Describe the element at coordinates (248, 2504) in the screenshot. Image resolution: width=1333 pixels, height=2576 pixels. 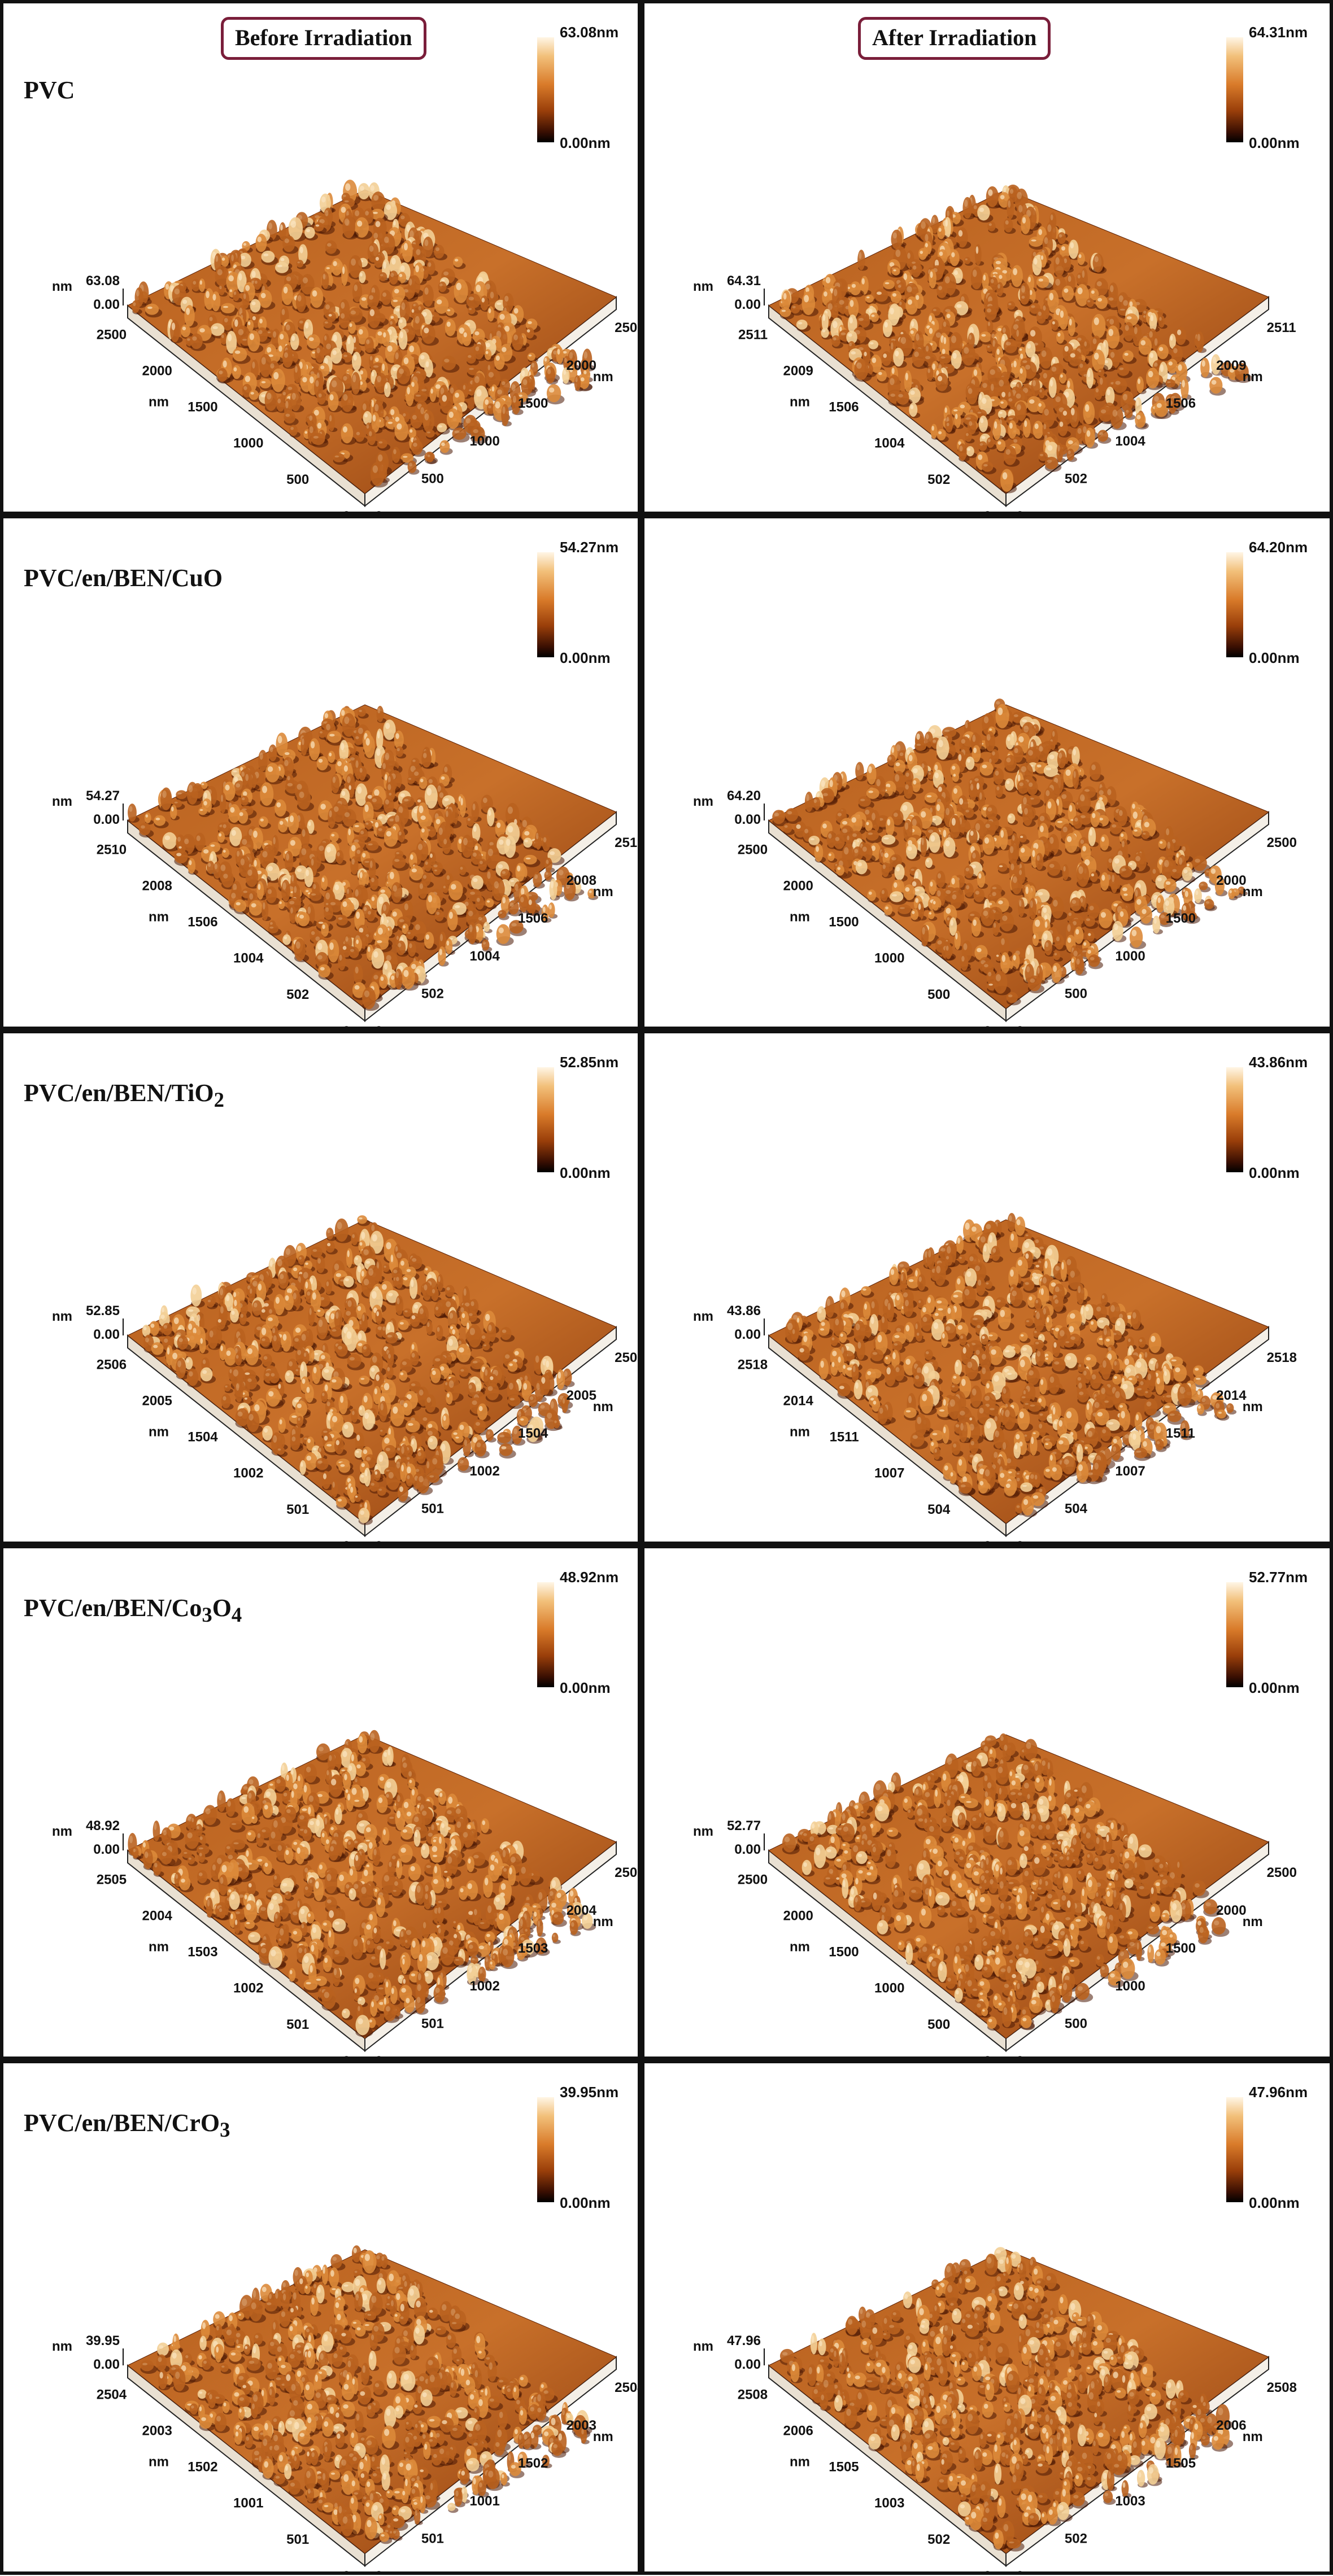
I see `x-axis-tick: 1001` at that location.